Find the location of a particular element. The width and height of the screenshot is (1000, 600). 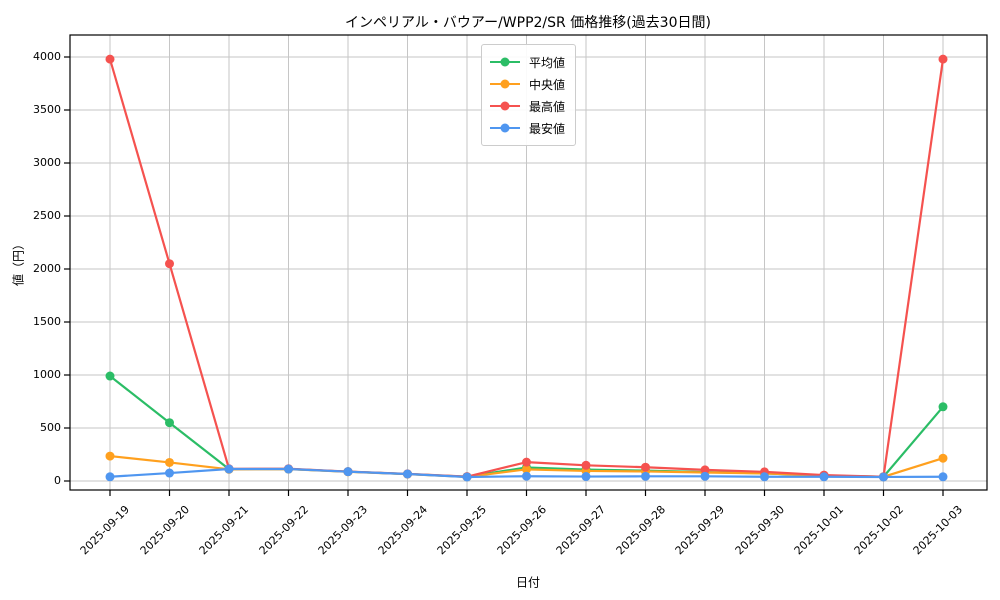

y-tick-label: 2000 is located at coordinates (47, 268).